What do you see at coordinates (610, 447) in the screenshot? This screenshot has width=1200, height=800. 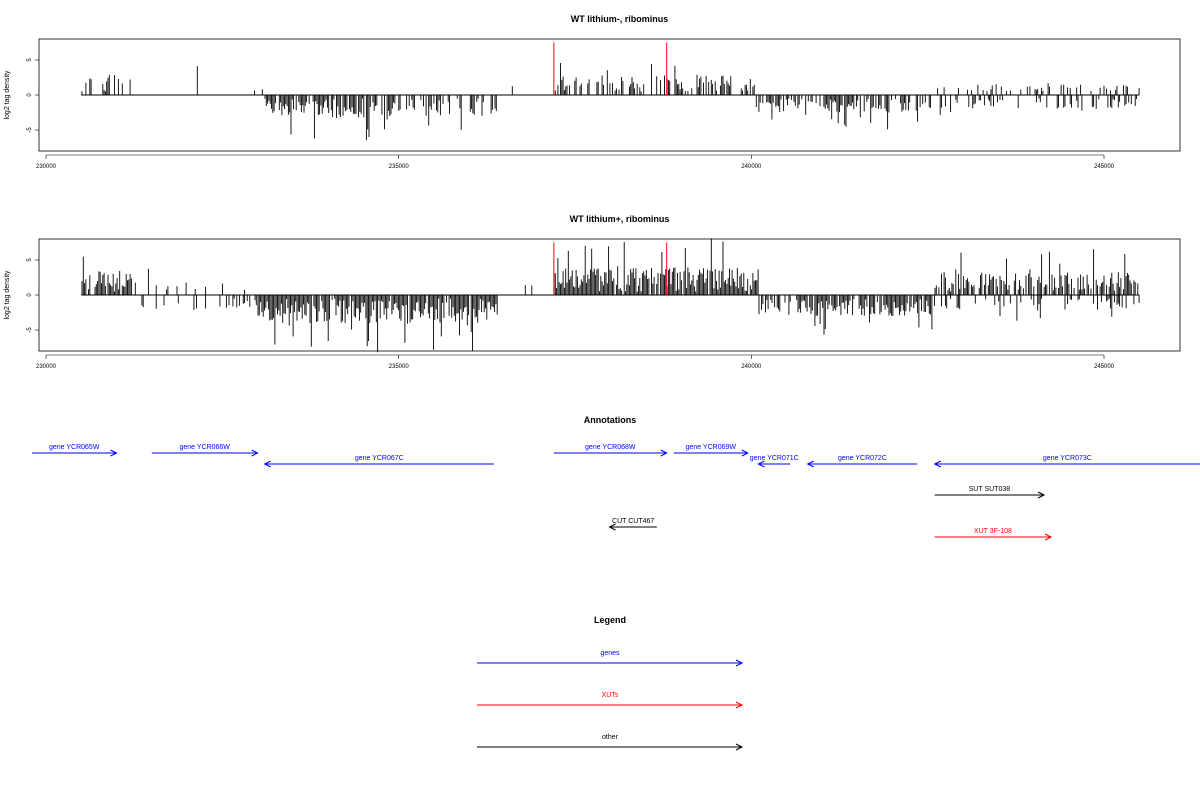 I see `annotation-label: gene YCR068W` at bounding box center [610, 447].